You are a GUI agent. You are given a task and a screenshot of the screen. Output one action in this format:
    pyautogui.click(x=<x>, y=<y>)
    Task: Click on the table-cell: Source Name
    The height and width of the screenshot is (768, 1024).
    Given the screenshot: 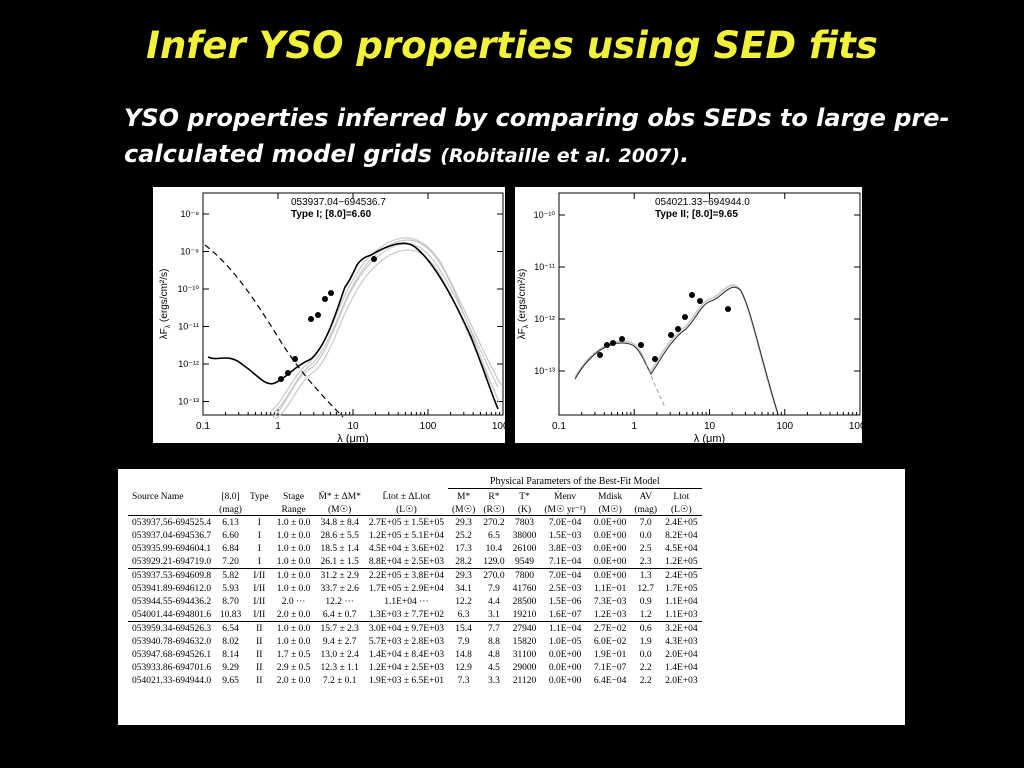 What is the action you would take?
    pyautogui.click(x=158, y=497)
    